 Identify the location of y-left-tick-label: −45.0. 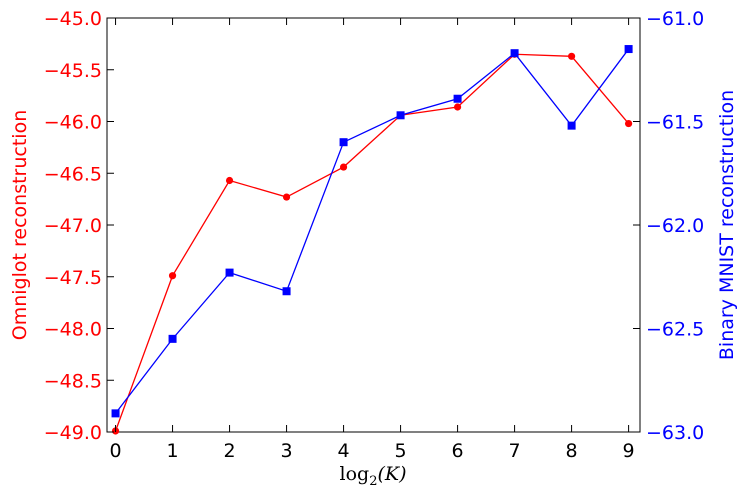
(73, 19).